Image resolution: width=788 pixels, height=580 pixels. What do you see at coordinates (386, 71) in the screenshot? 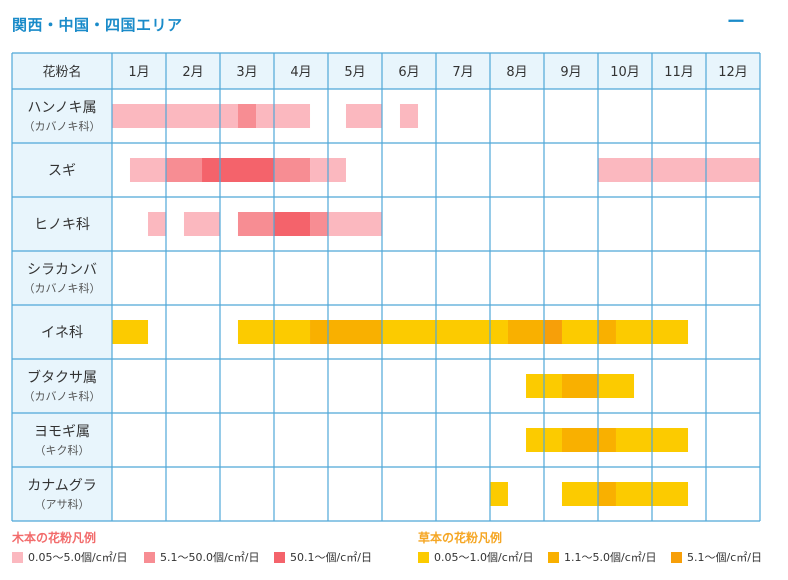
I see `header-row-bg` at bounding box center [386, 71].